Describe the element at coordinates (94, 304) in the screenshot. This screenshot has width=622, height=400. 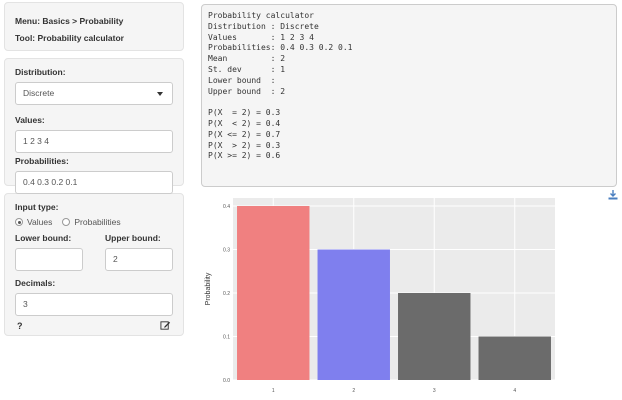
I see `decimals-input: 3` at that location.